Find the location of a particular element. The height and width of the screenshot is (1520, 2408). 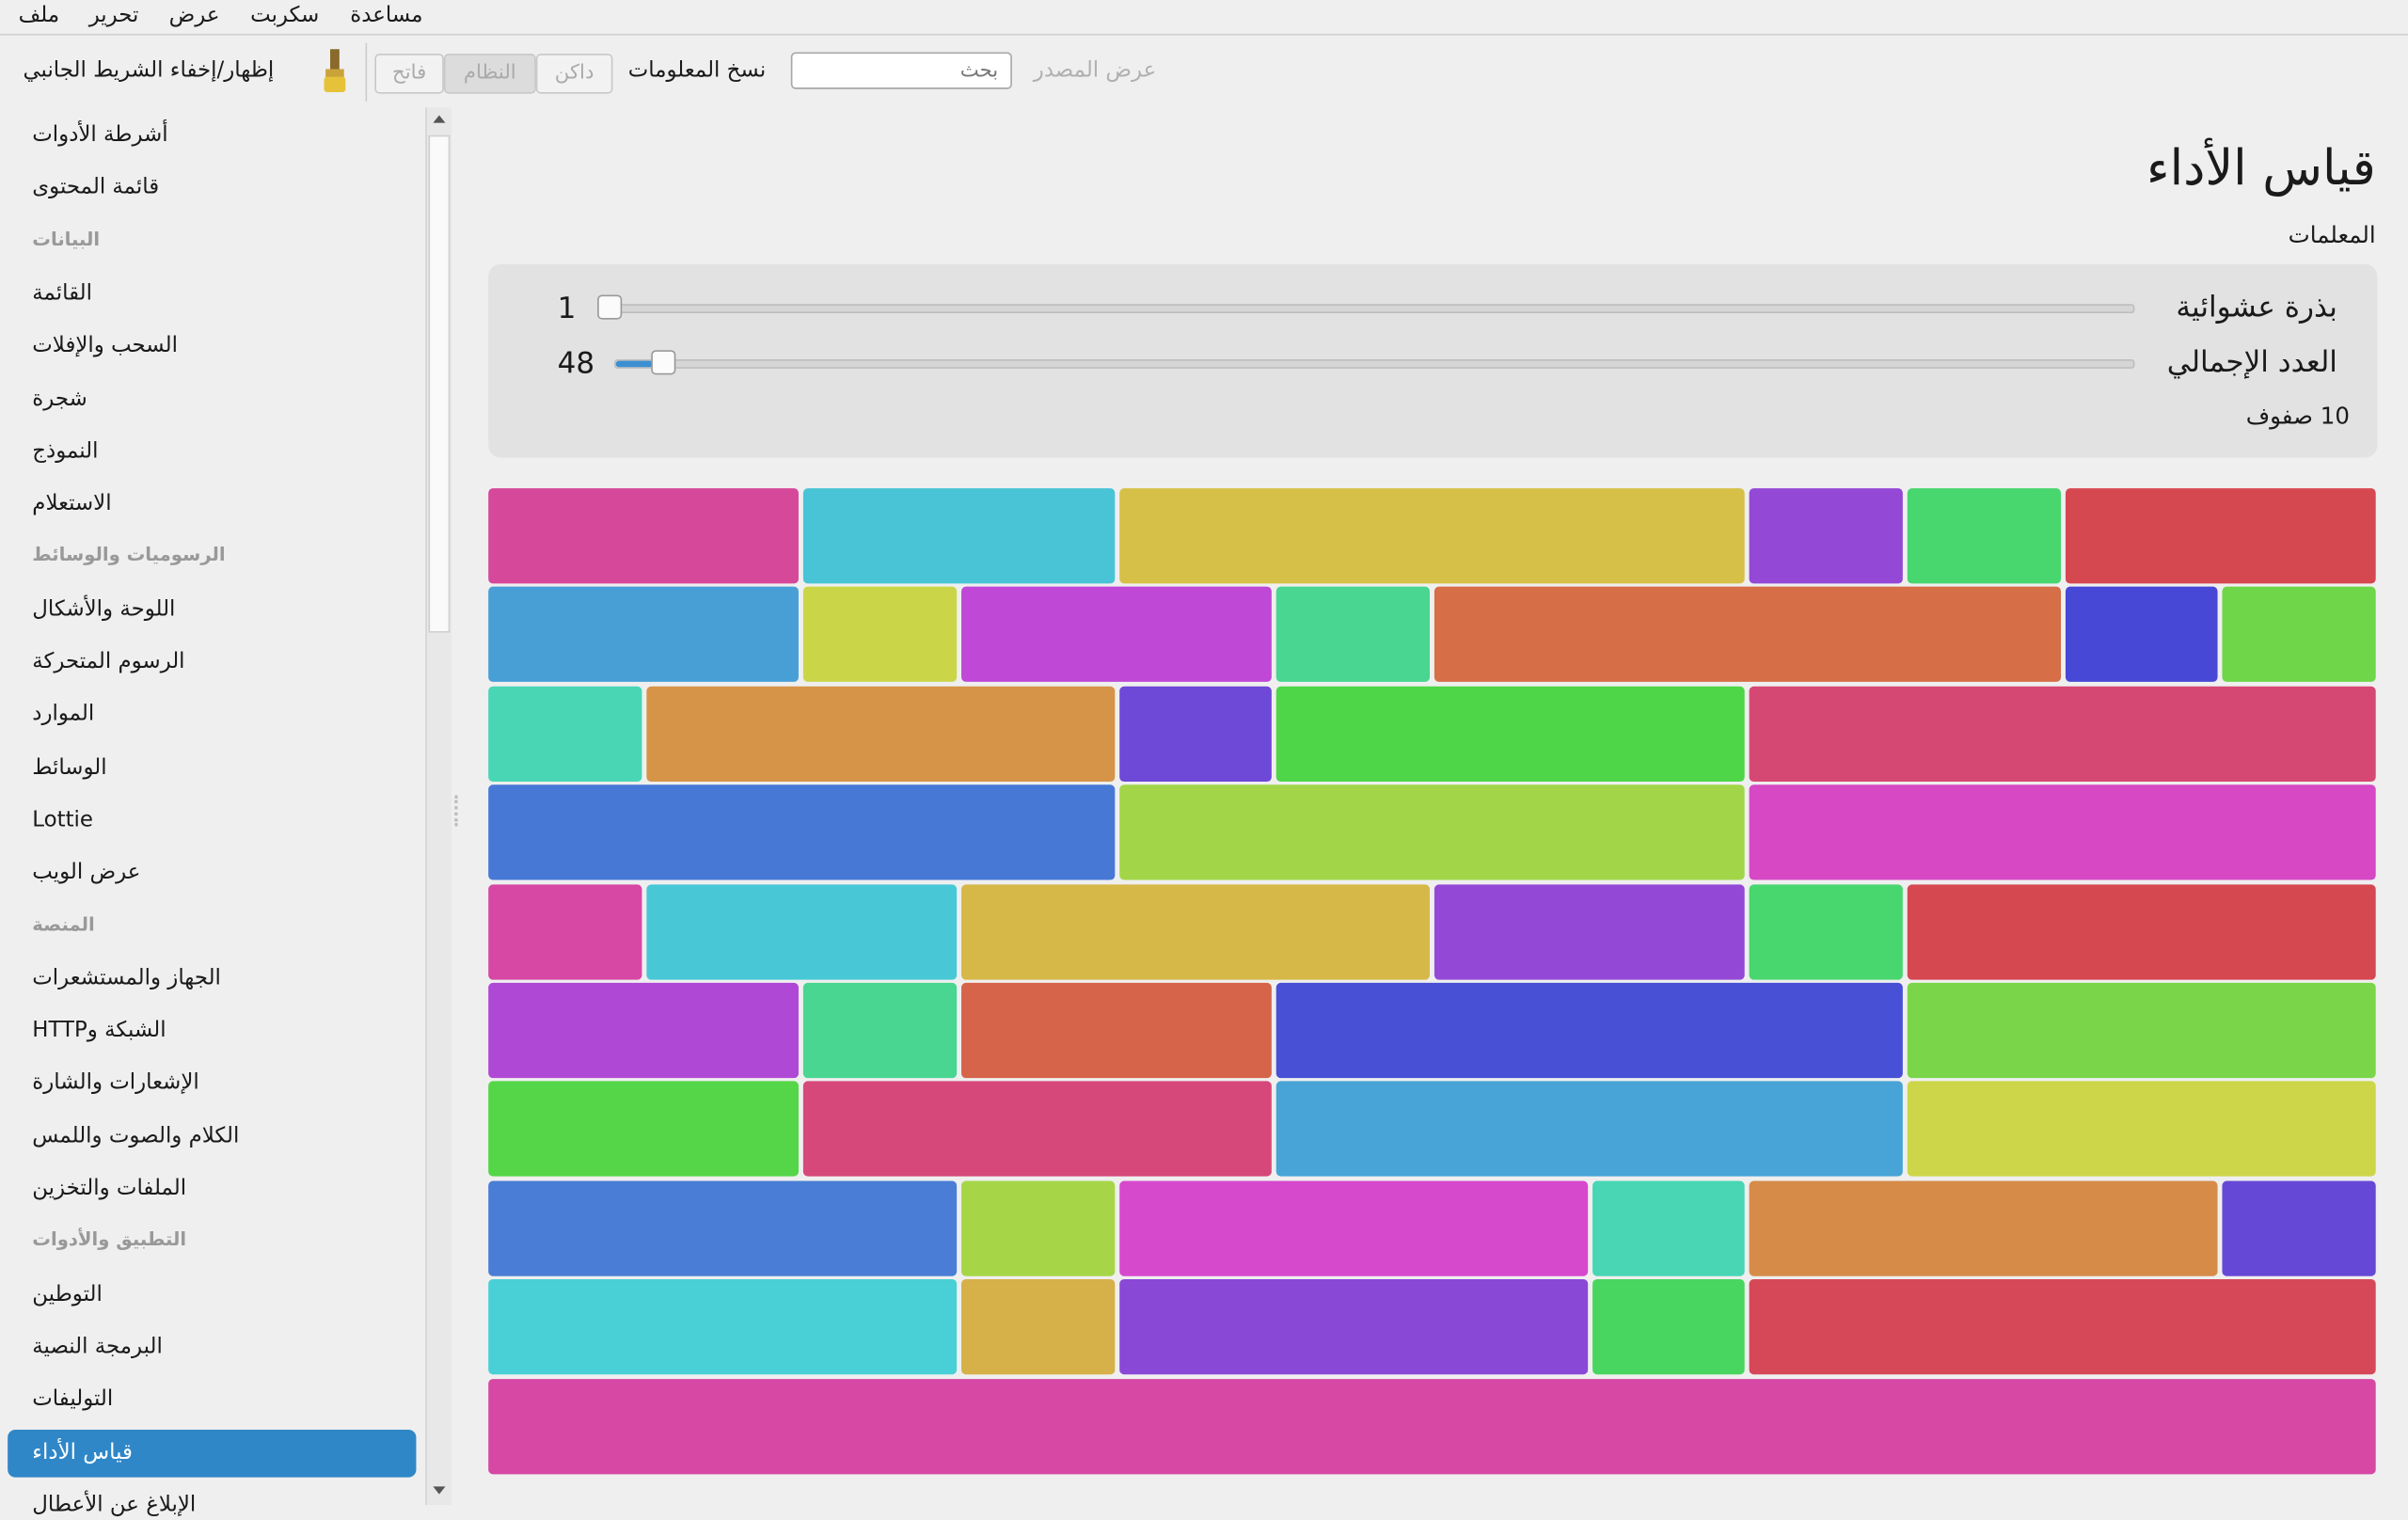

menu-item: تحرير is located at coordinates (114, 15).